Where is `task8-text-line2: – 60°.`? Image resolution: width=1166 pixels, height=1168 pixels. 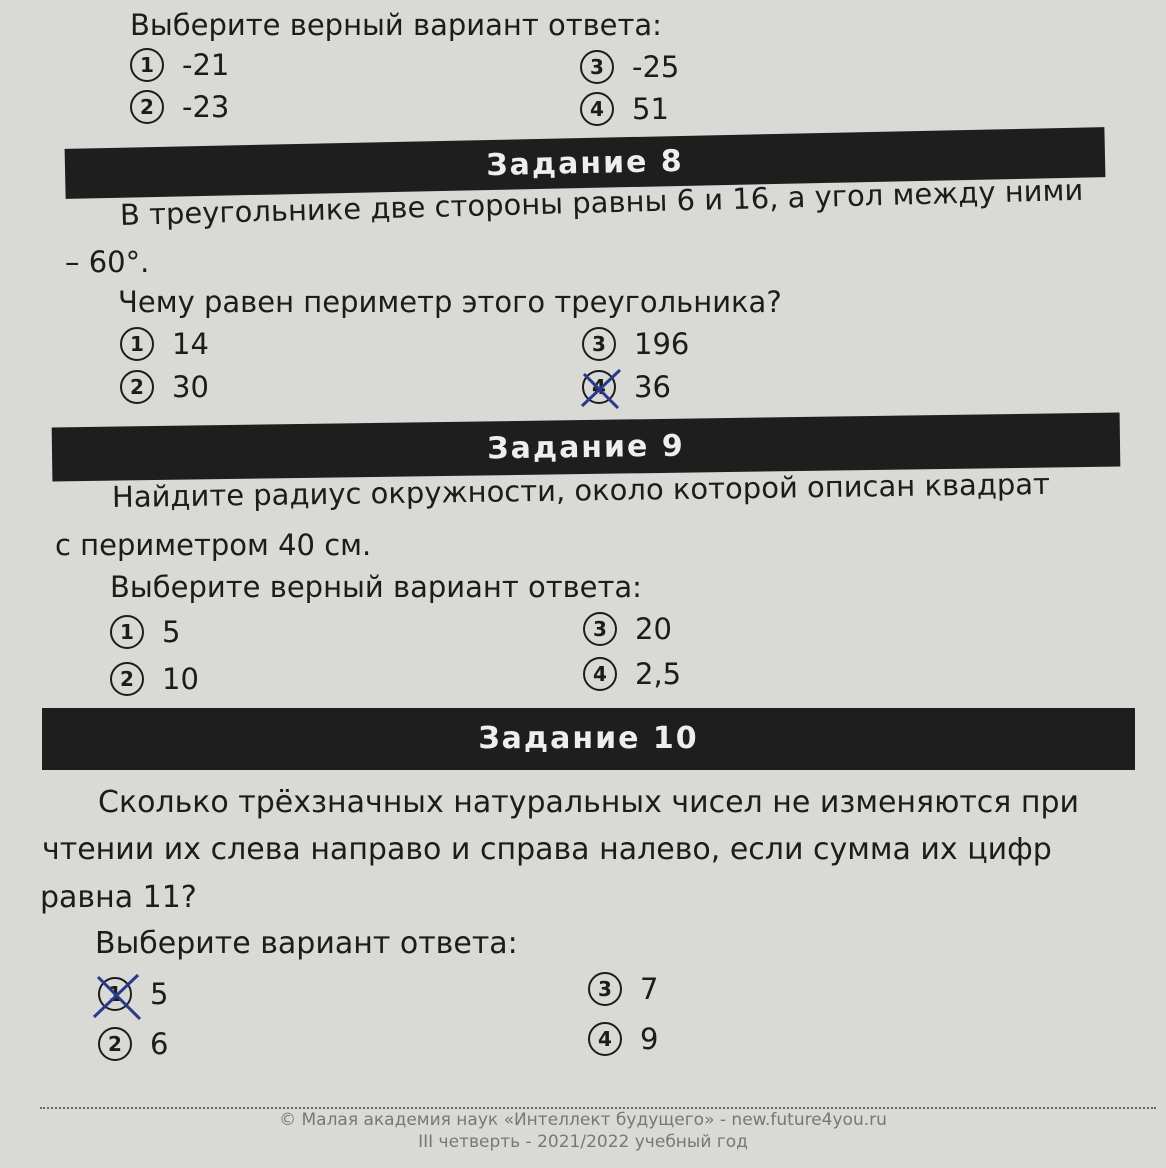 task8-text-line2: – 60°. is located at coordinates (107, 262).